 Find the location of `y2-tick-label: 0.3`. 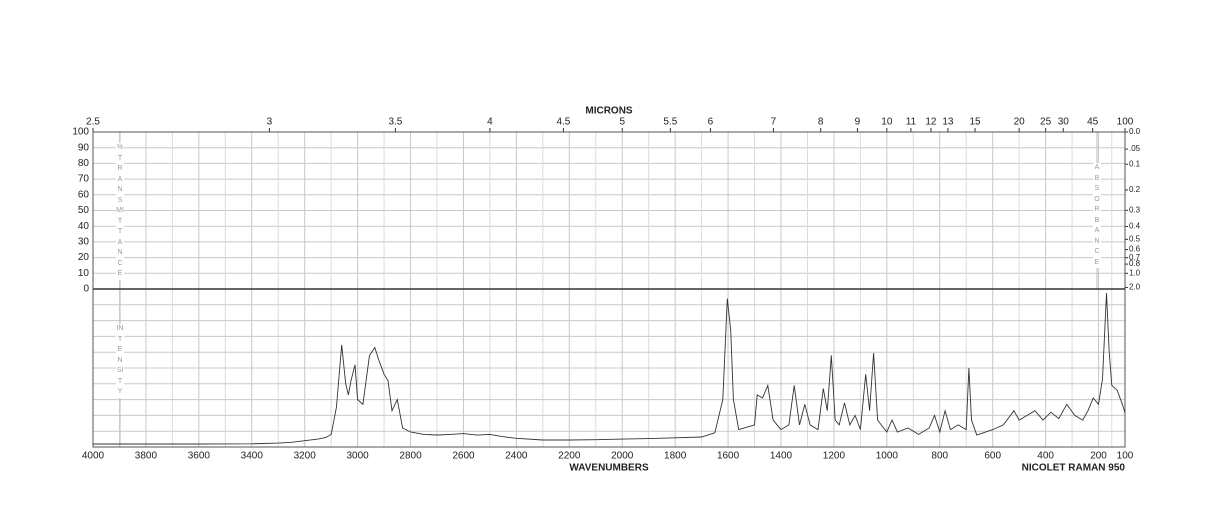

y2-tick-label: 0.3 is located at coordinates (1135, 209).